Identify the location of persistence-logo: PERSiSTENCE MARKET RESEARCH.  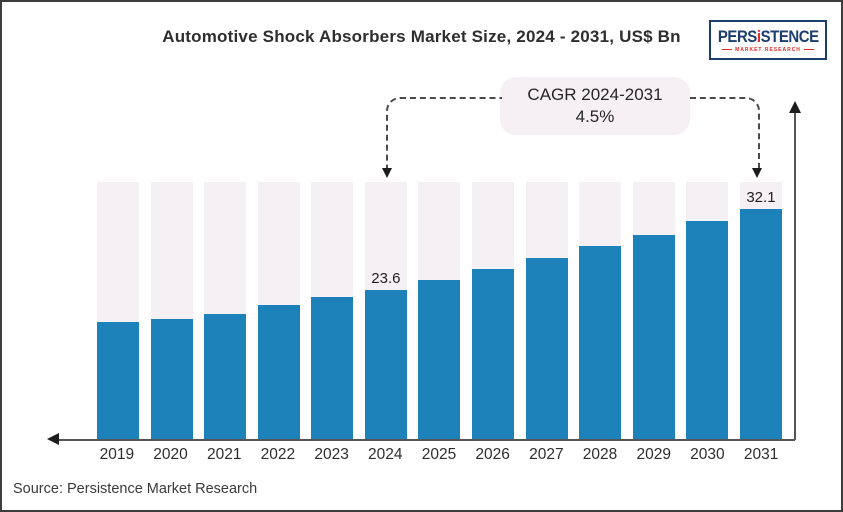
(768, 40).